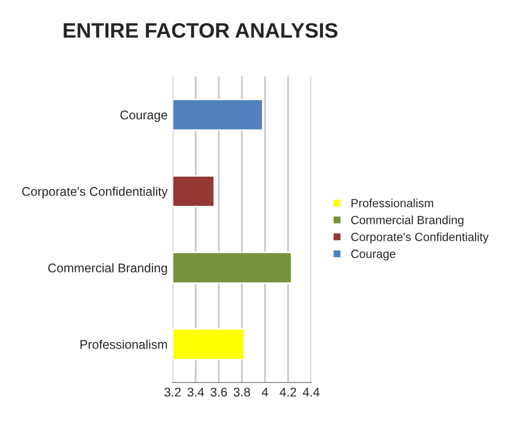 Image resolution: width=523 pixels, height=425 pixels. What do you see at coordinates (195, 392) in the screenshot?
I see `x-tick-label: 3.4` at bounding box center [195, 392].